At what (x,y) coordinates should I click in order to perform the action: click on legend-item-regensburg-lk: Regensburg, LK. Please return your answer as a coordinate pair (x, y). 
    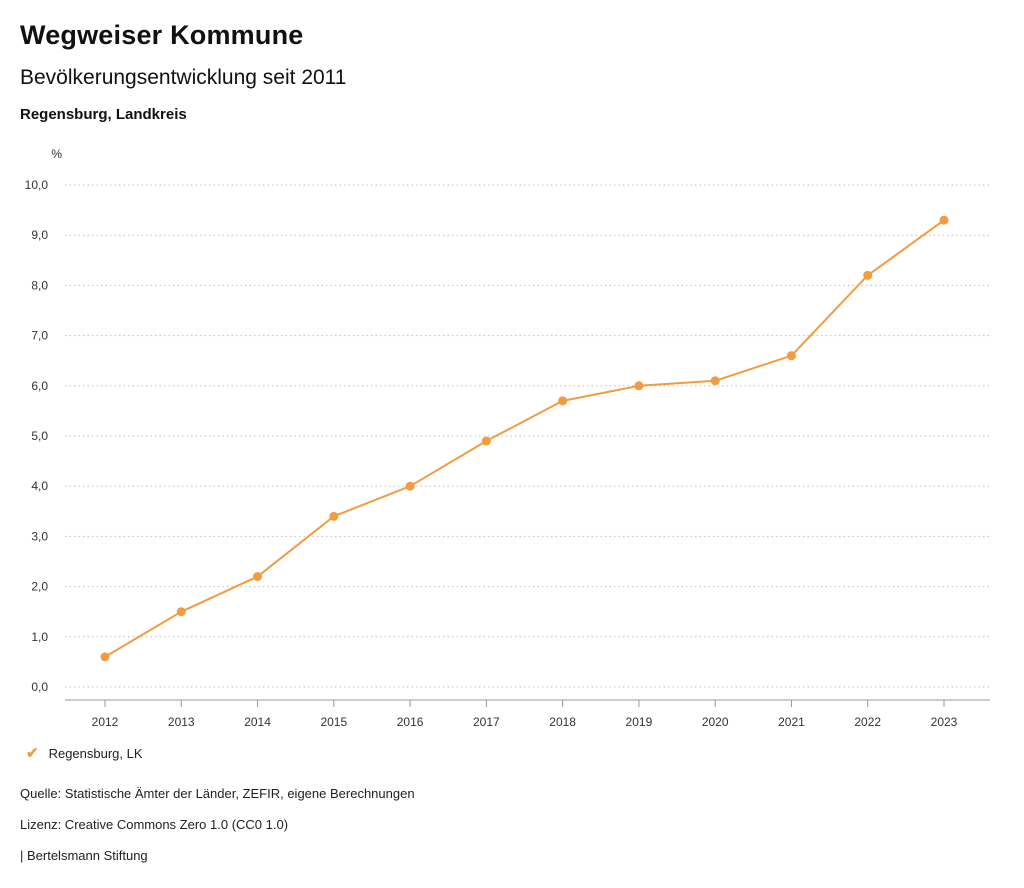
    Looking at the image, I should click on (95, 753).